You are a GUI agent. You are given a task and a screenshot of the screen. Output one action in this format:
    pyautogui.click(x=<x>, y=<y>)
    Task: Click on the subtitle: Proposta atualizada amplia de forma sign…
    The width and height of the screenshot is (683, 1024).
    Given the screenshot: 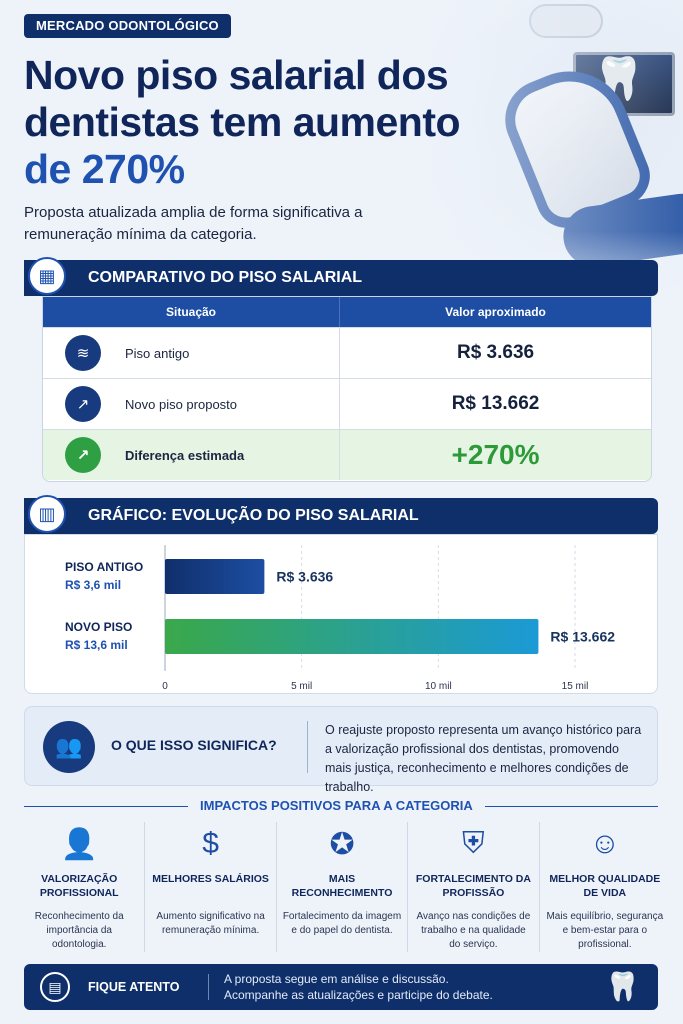 What is the action you would take?
    pyautogui.click(x=193, y=223)
    